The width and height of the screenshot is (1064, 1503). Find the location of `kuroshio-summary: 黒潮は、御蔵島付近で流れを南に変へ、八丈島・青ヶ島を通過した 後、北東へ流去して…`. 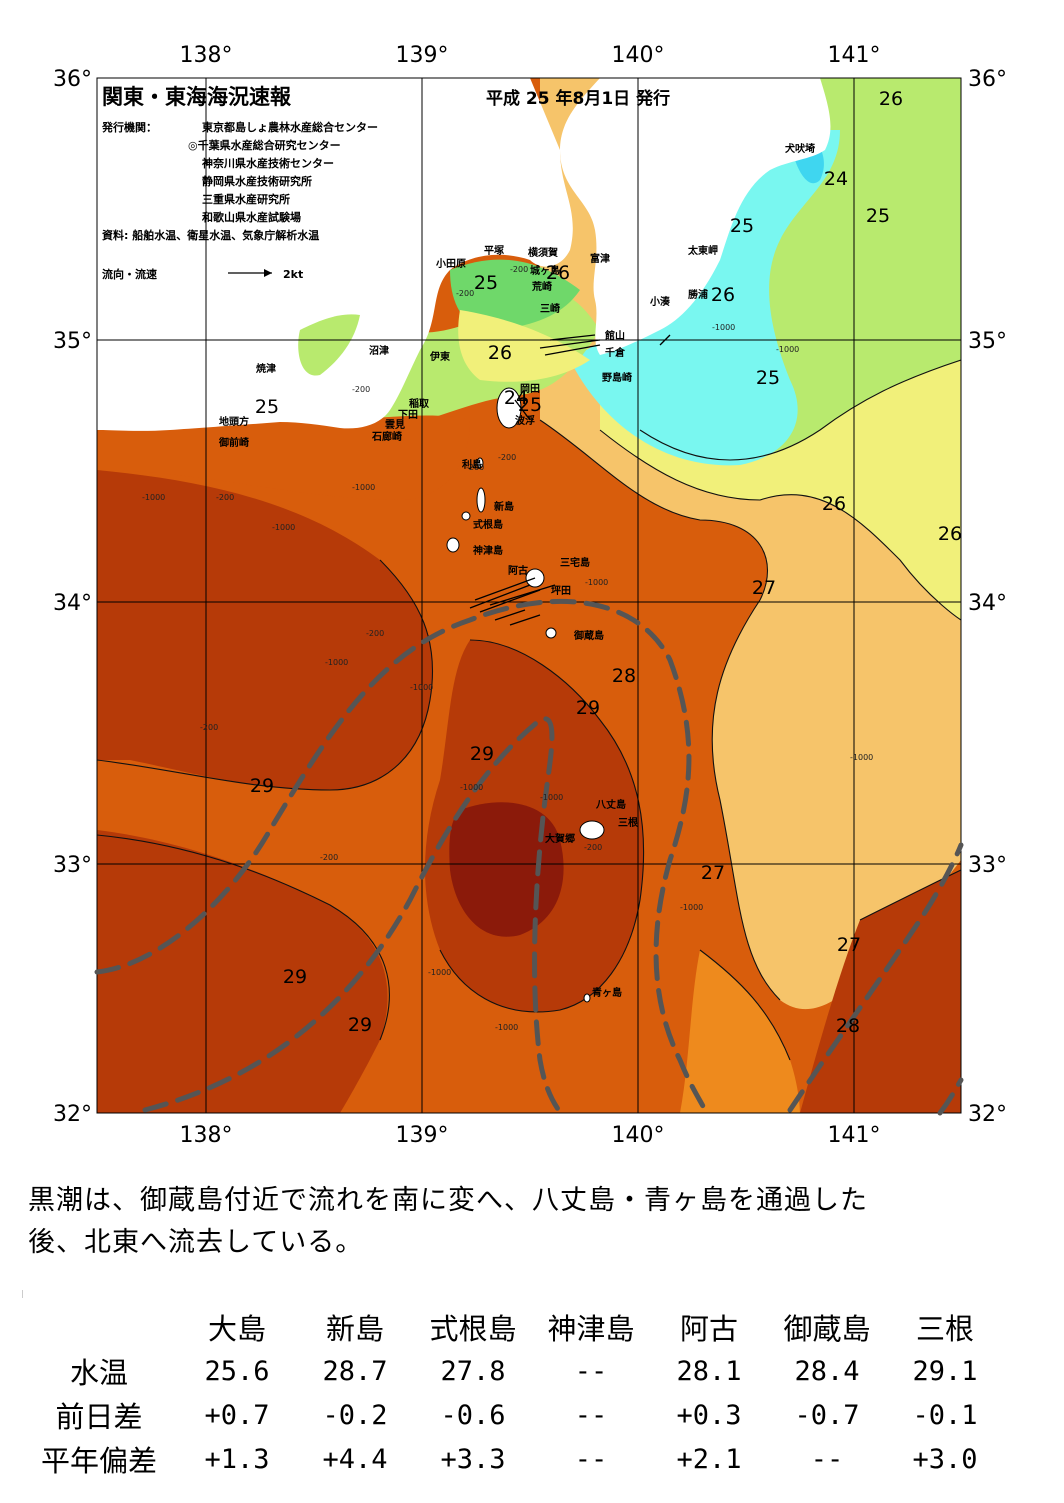

kuroshio-summary: 黒潮は、御蔵島付近で流れを南に変へ、八丈島・青ヶ島を通過した 後、北東へ流去して… is located at coordinates (528, 1222).